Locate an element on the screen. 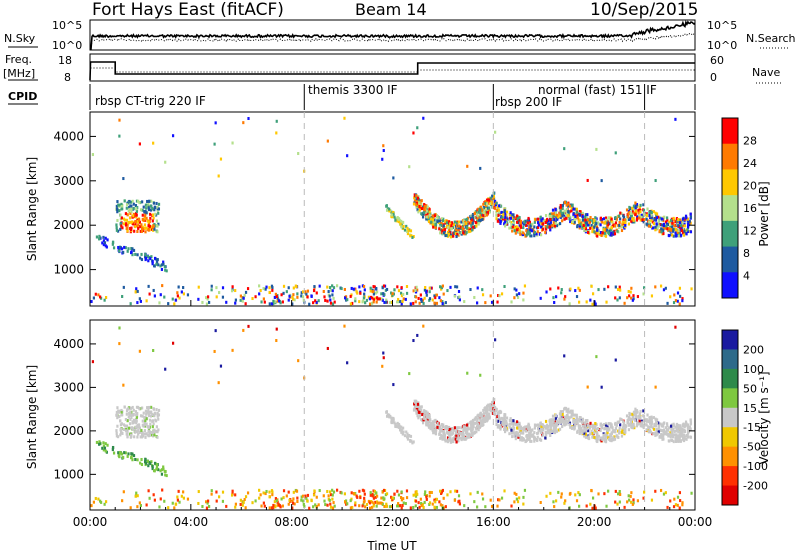 The height and width of the screenshot is (554, 800). power-cell-1936 is located at coordinates (316, 302).